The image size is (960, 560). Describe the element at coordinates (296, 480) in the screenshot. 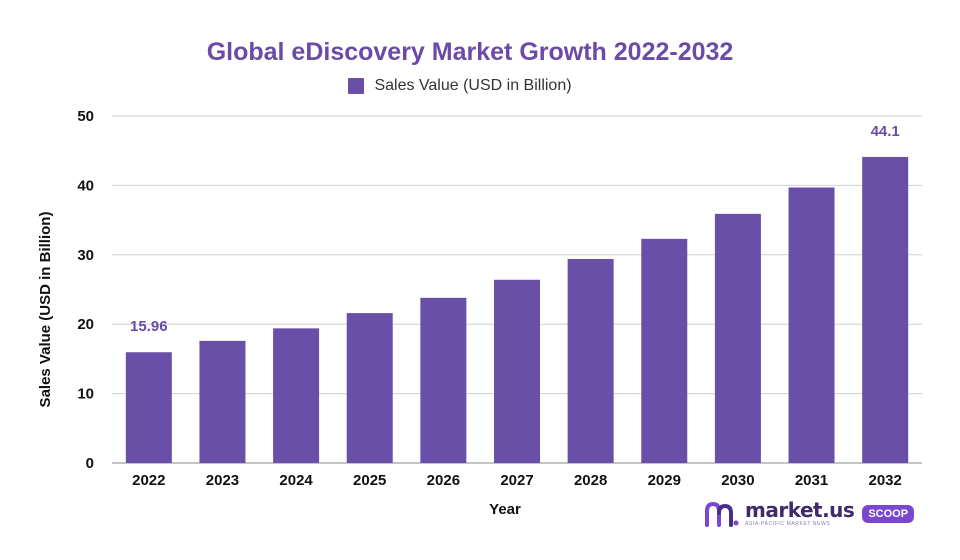

I see `x-tick-label: 2024` at that location.